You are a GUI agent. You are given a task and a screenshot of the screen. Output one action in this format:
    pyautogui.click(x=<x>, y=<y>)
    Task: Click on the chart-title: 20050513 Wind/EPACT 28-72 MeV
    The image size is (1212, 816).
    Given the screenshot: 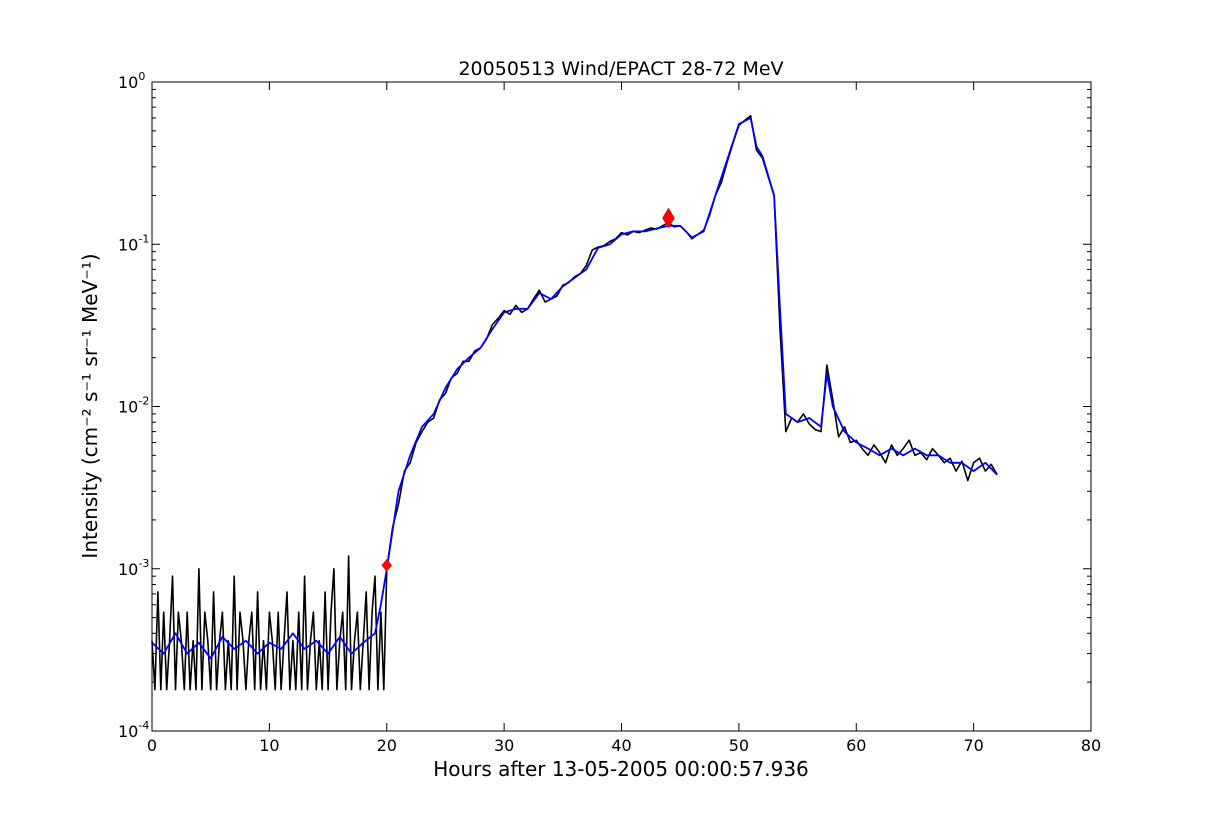 What is the action you would take?
    pyautogui.click(x=620, y=69)
    